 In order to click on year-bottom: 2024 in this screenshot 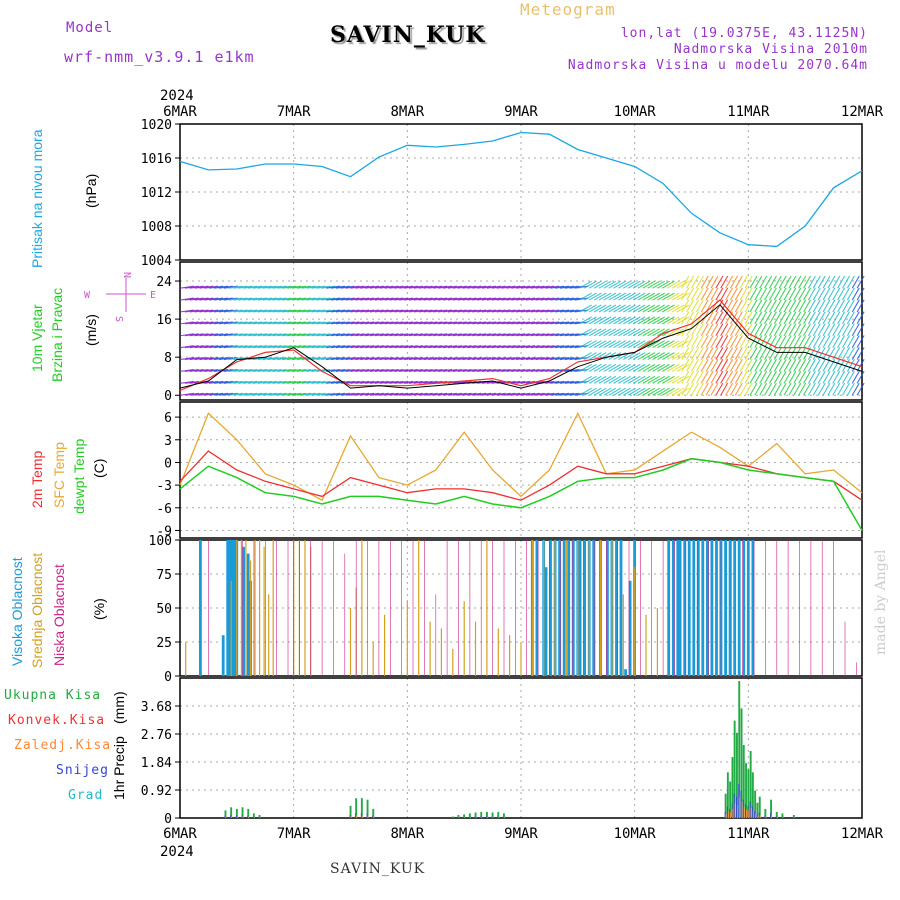, I will do `click(177, 852)`.